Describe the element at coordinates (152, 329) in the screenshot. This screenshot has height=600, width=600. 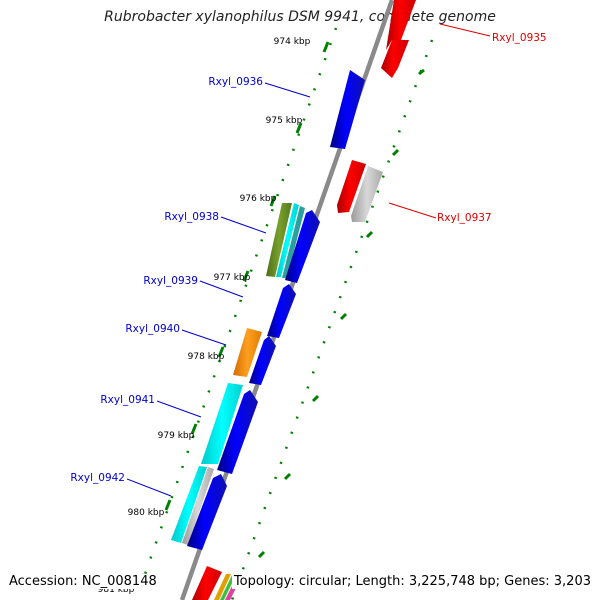
I see `gene-label-Rxyl_0940: Rxyl_0940` at that location.